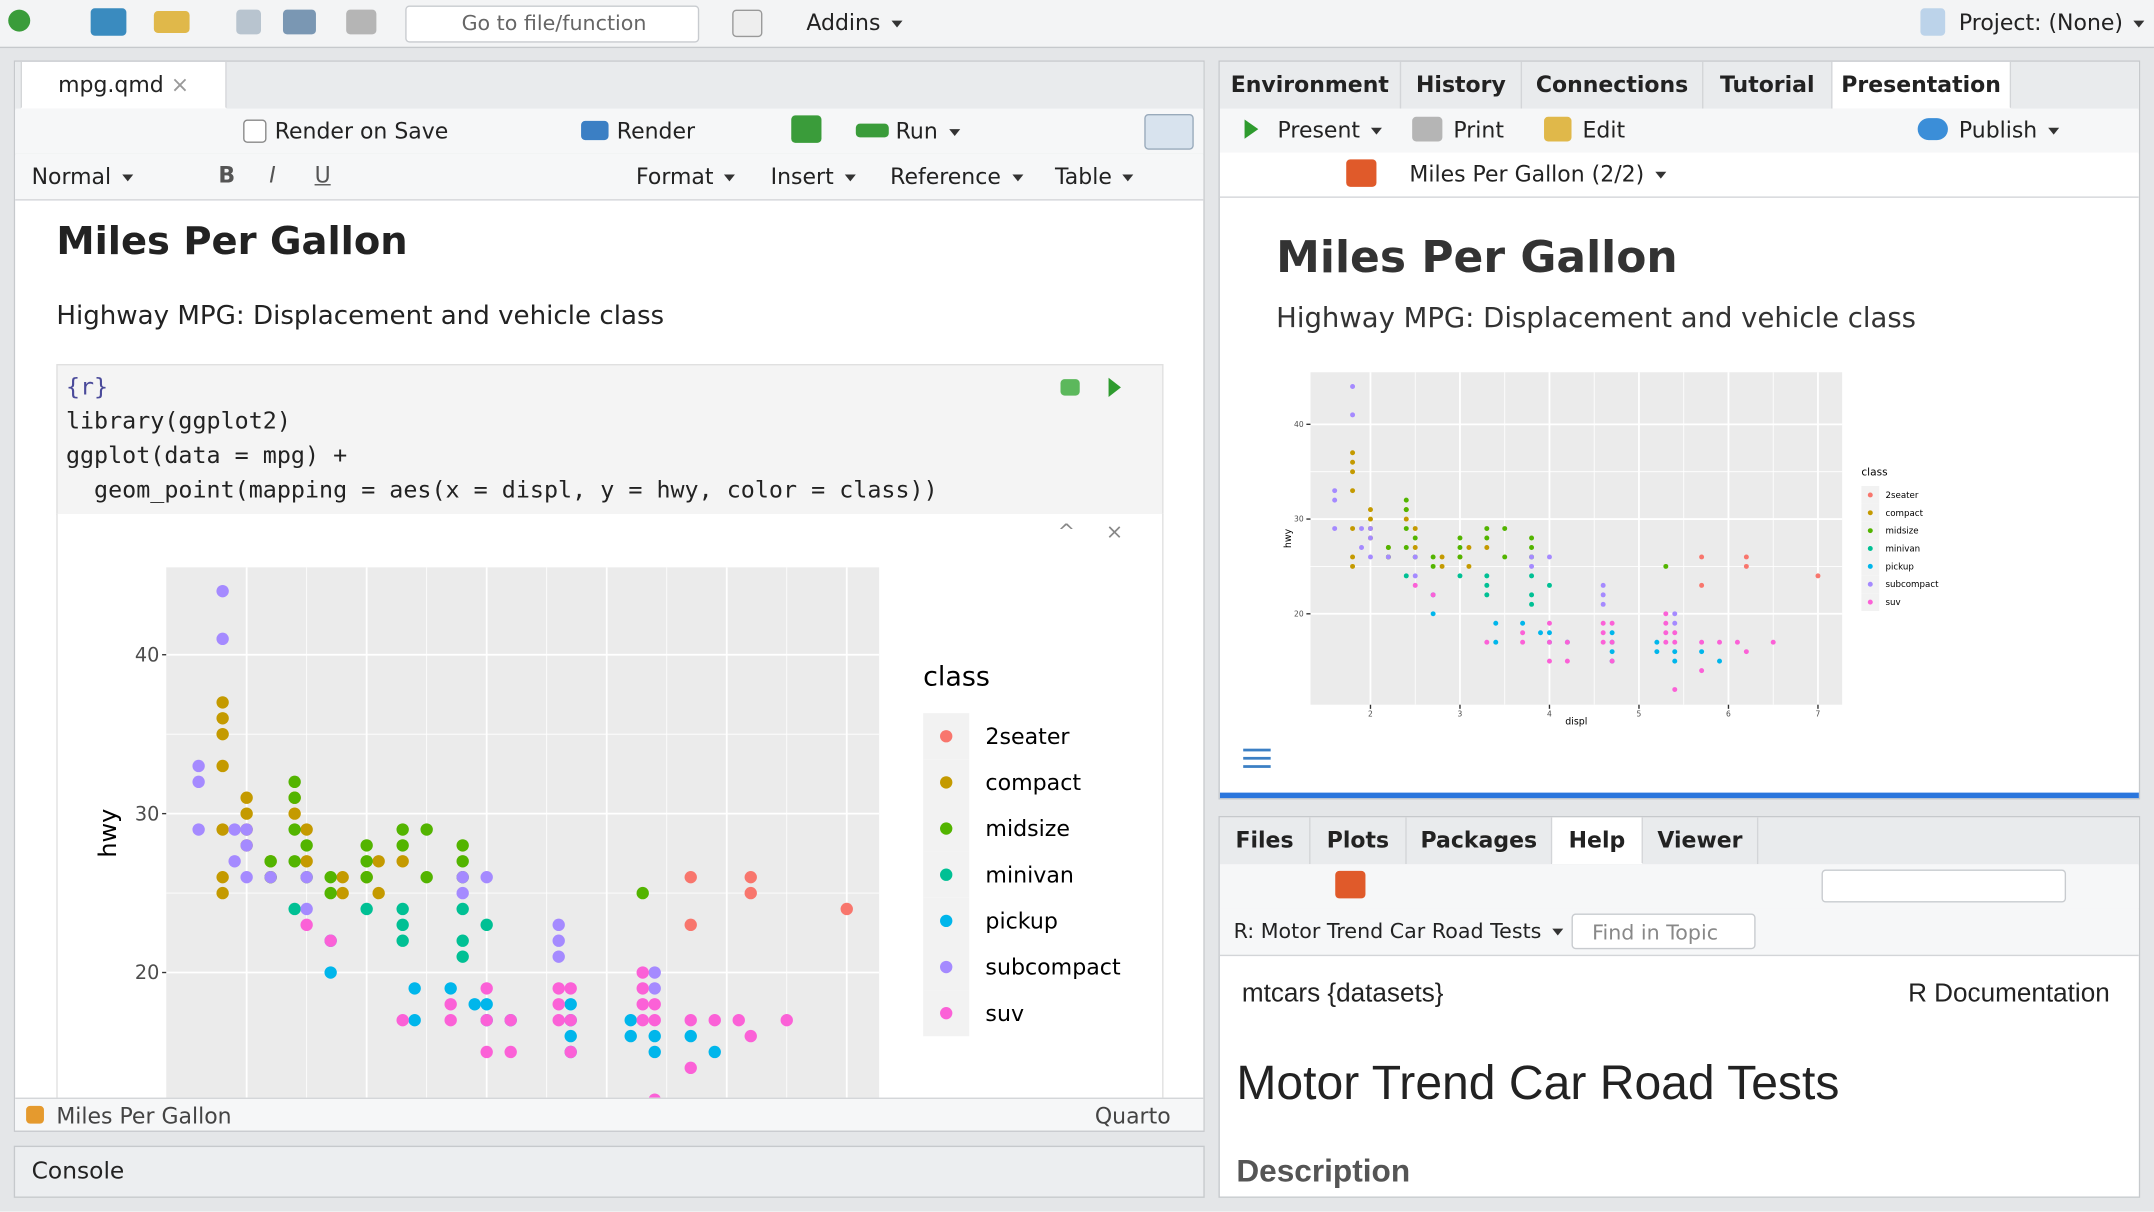  Describe the element at coordinates (1310, 85) in the screenshot. I see `tab: Environment` at that location.